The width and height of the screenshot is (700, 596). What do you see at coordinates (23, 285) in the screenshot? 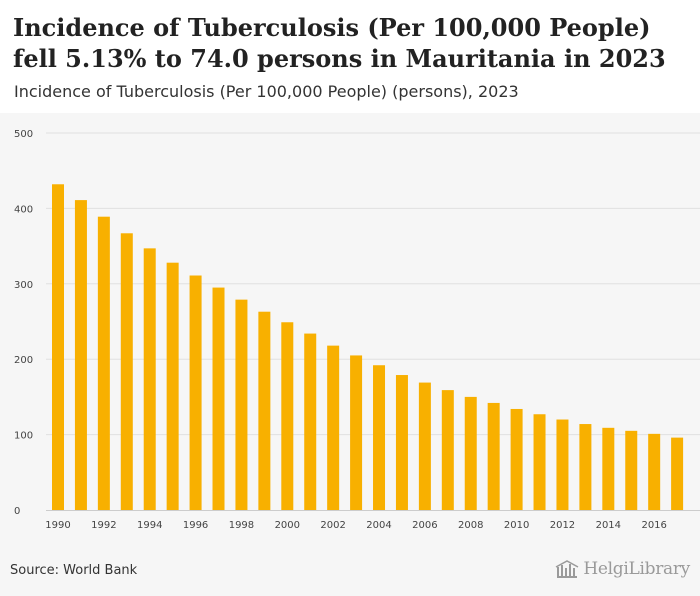
I see `y-tick-label: 300` at bounding box center [23, 285].